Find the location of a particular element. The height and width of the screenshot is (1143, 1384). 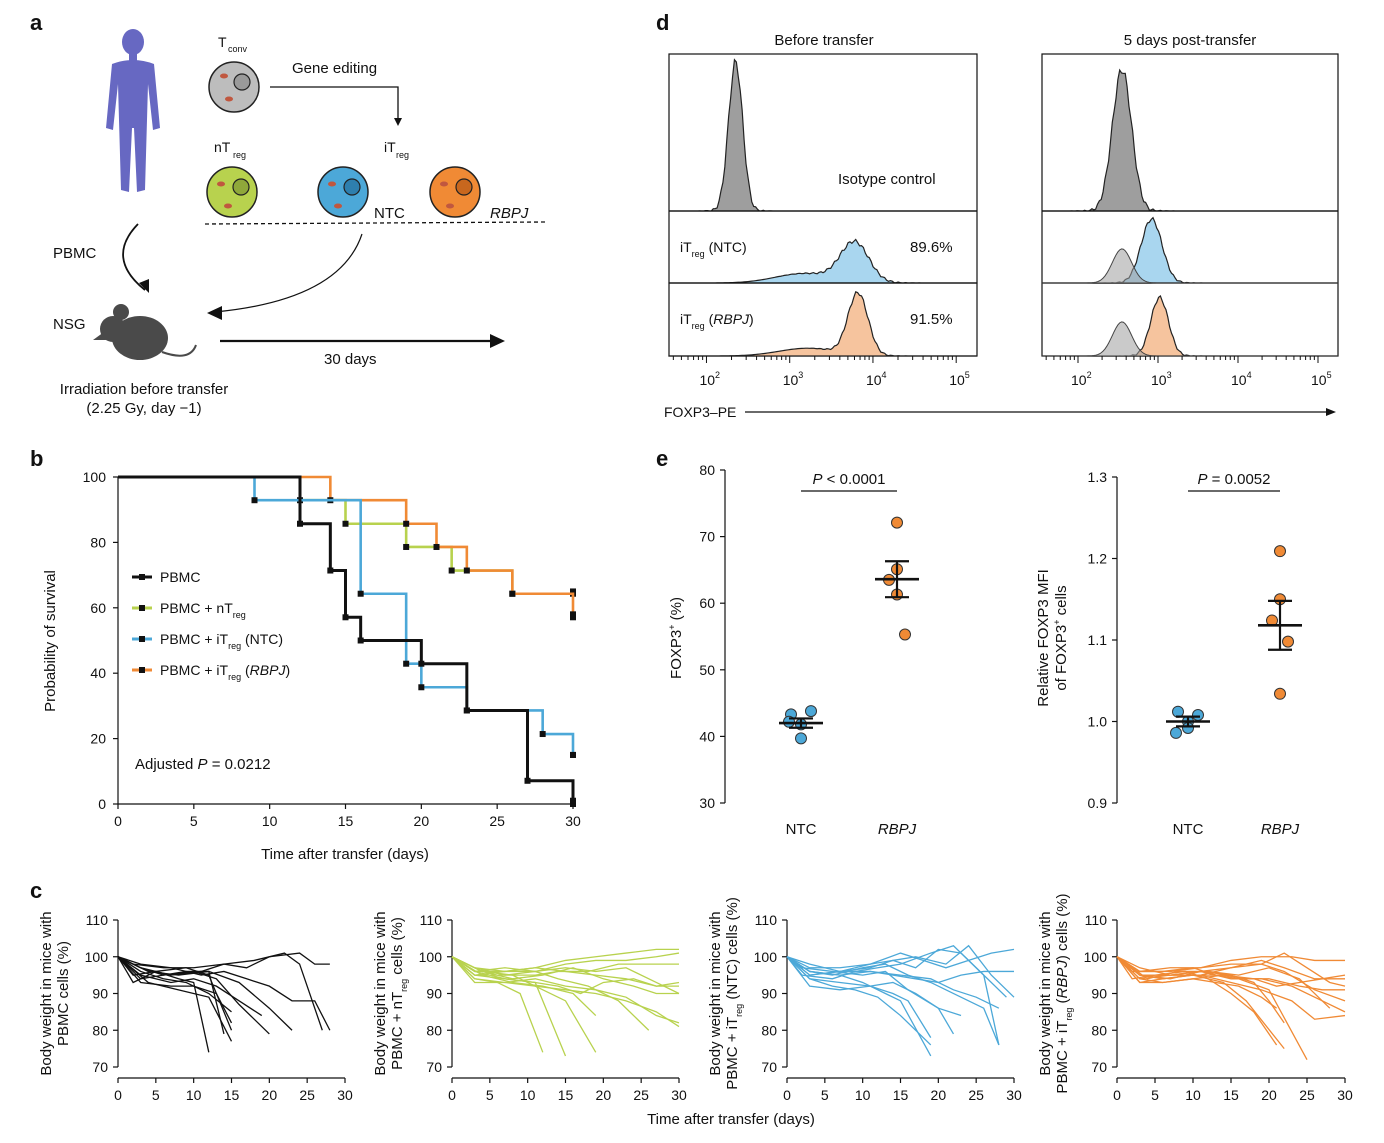

irradiation-dose: (2.25 Gy, day −1) is located at coordinates (143, 408).